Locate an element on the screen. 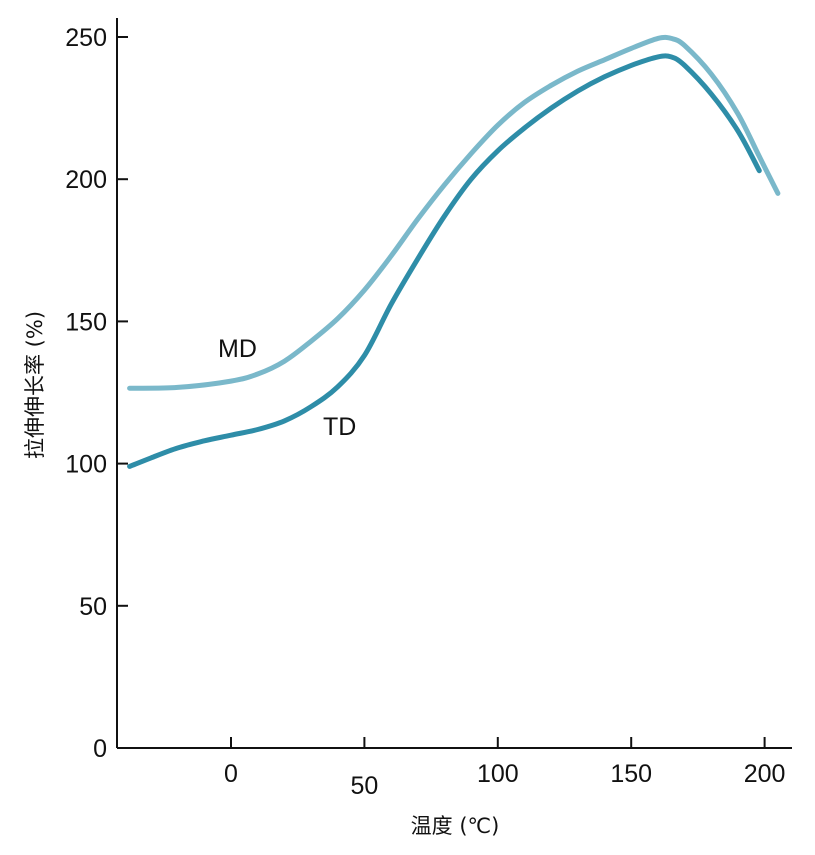 The image size is (815, 855). x-tick-label: 0 is located at coordinates (231, 774).